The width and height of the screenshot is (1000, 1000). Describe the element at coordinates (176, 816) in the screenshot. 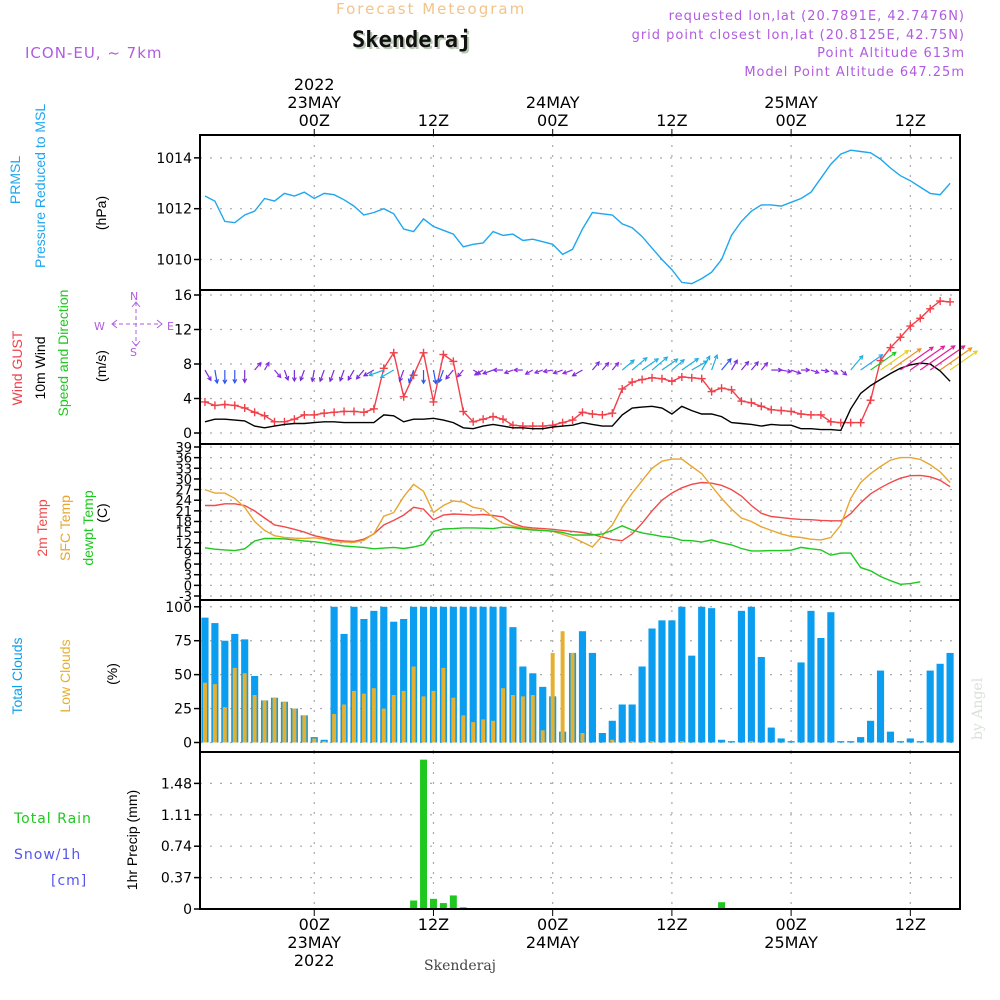

I see `y-tick-label: 1.11` at that location.